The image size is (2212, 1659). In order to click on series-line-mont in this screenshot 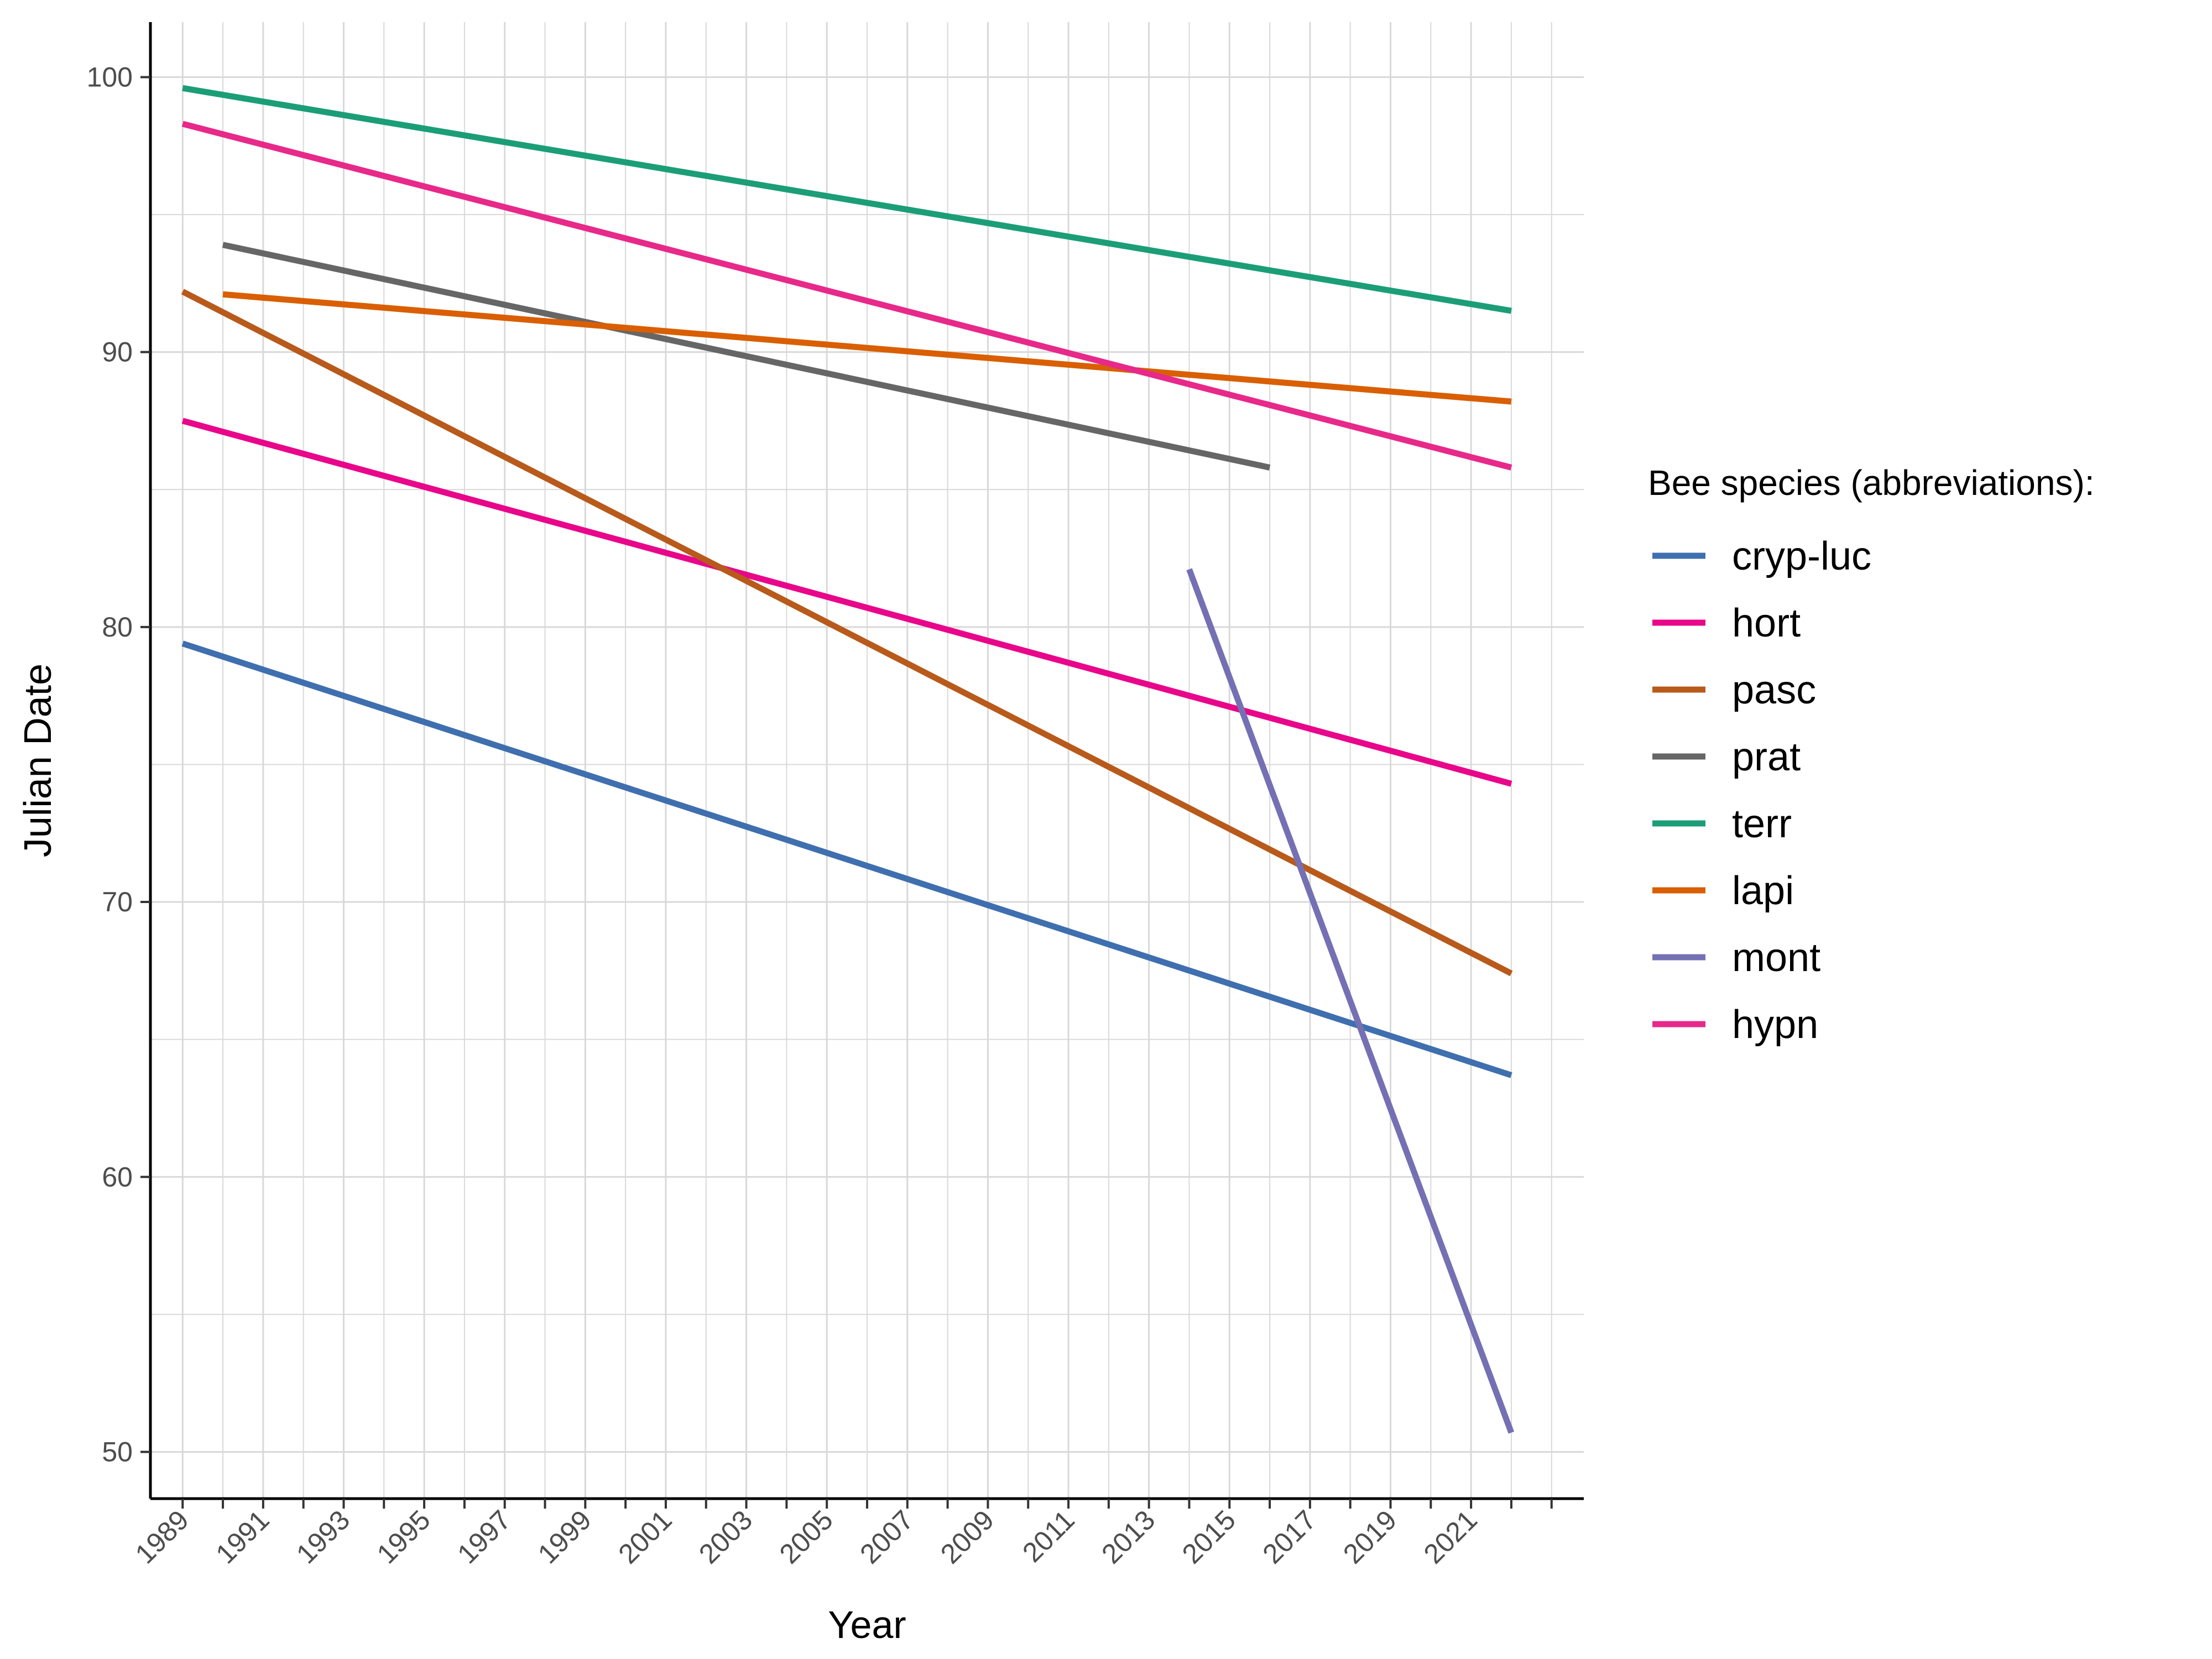, I will do `click(1351, 1001)`.